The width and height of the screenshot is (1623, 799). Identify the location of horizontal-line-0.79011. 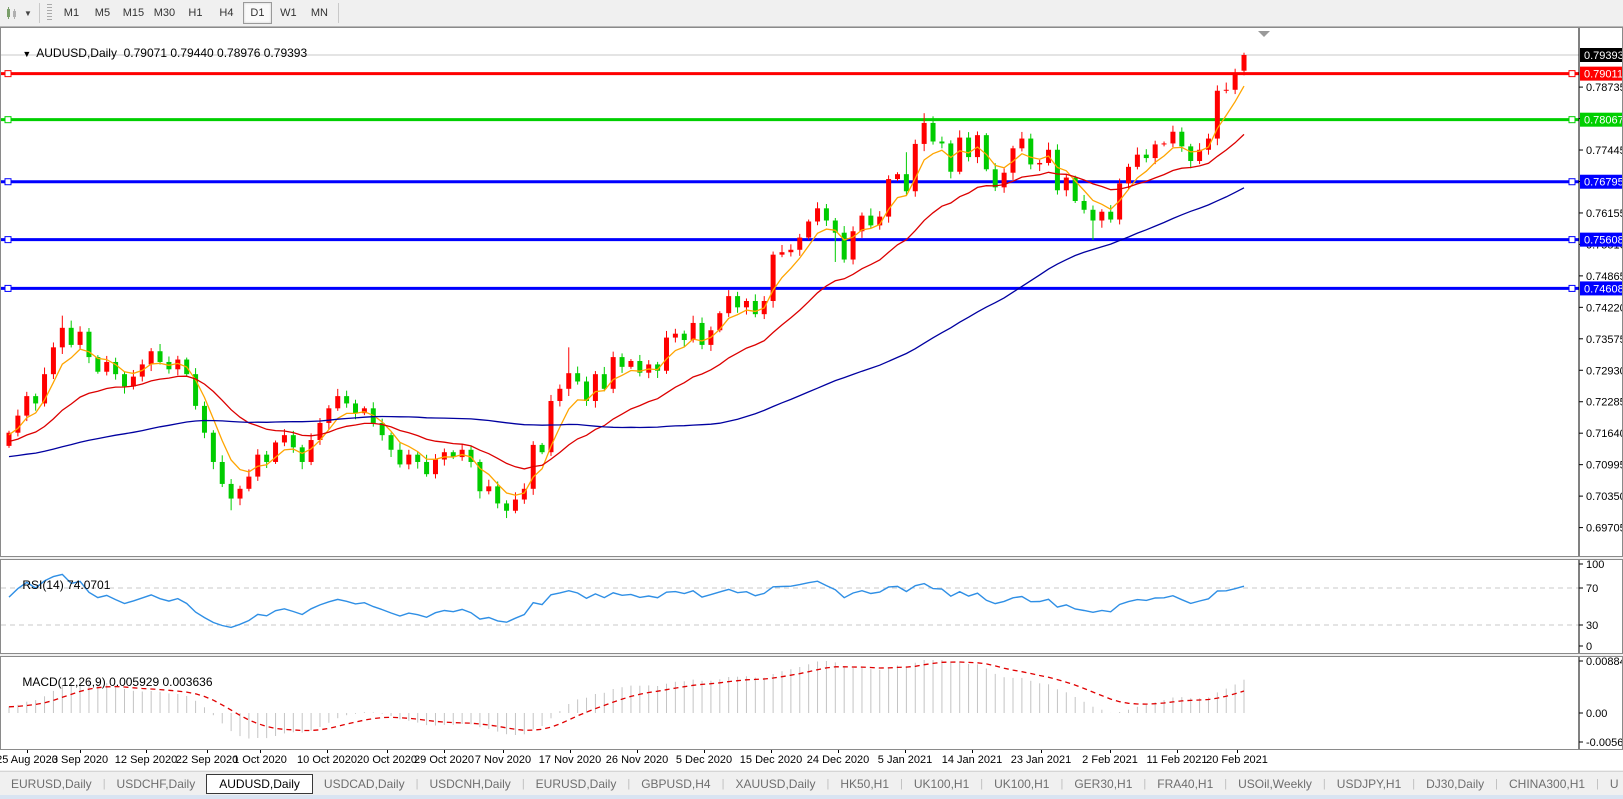
(790, 74).